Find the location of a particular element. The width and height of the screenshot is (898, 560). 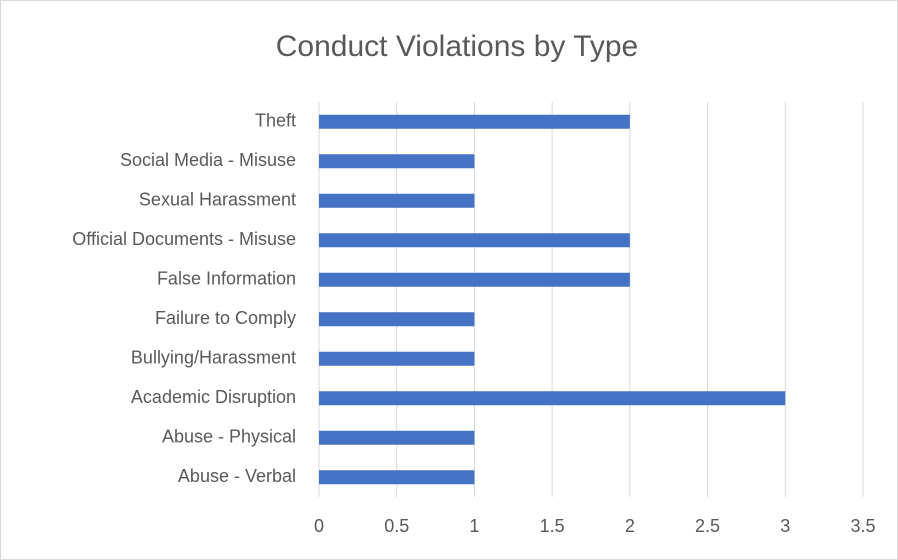

x-tick-label: 1.5 is located at coordinates (552, 526).